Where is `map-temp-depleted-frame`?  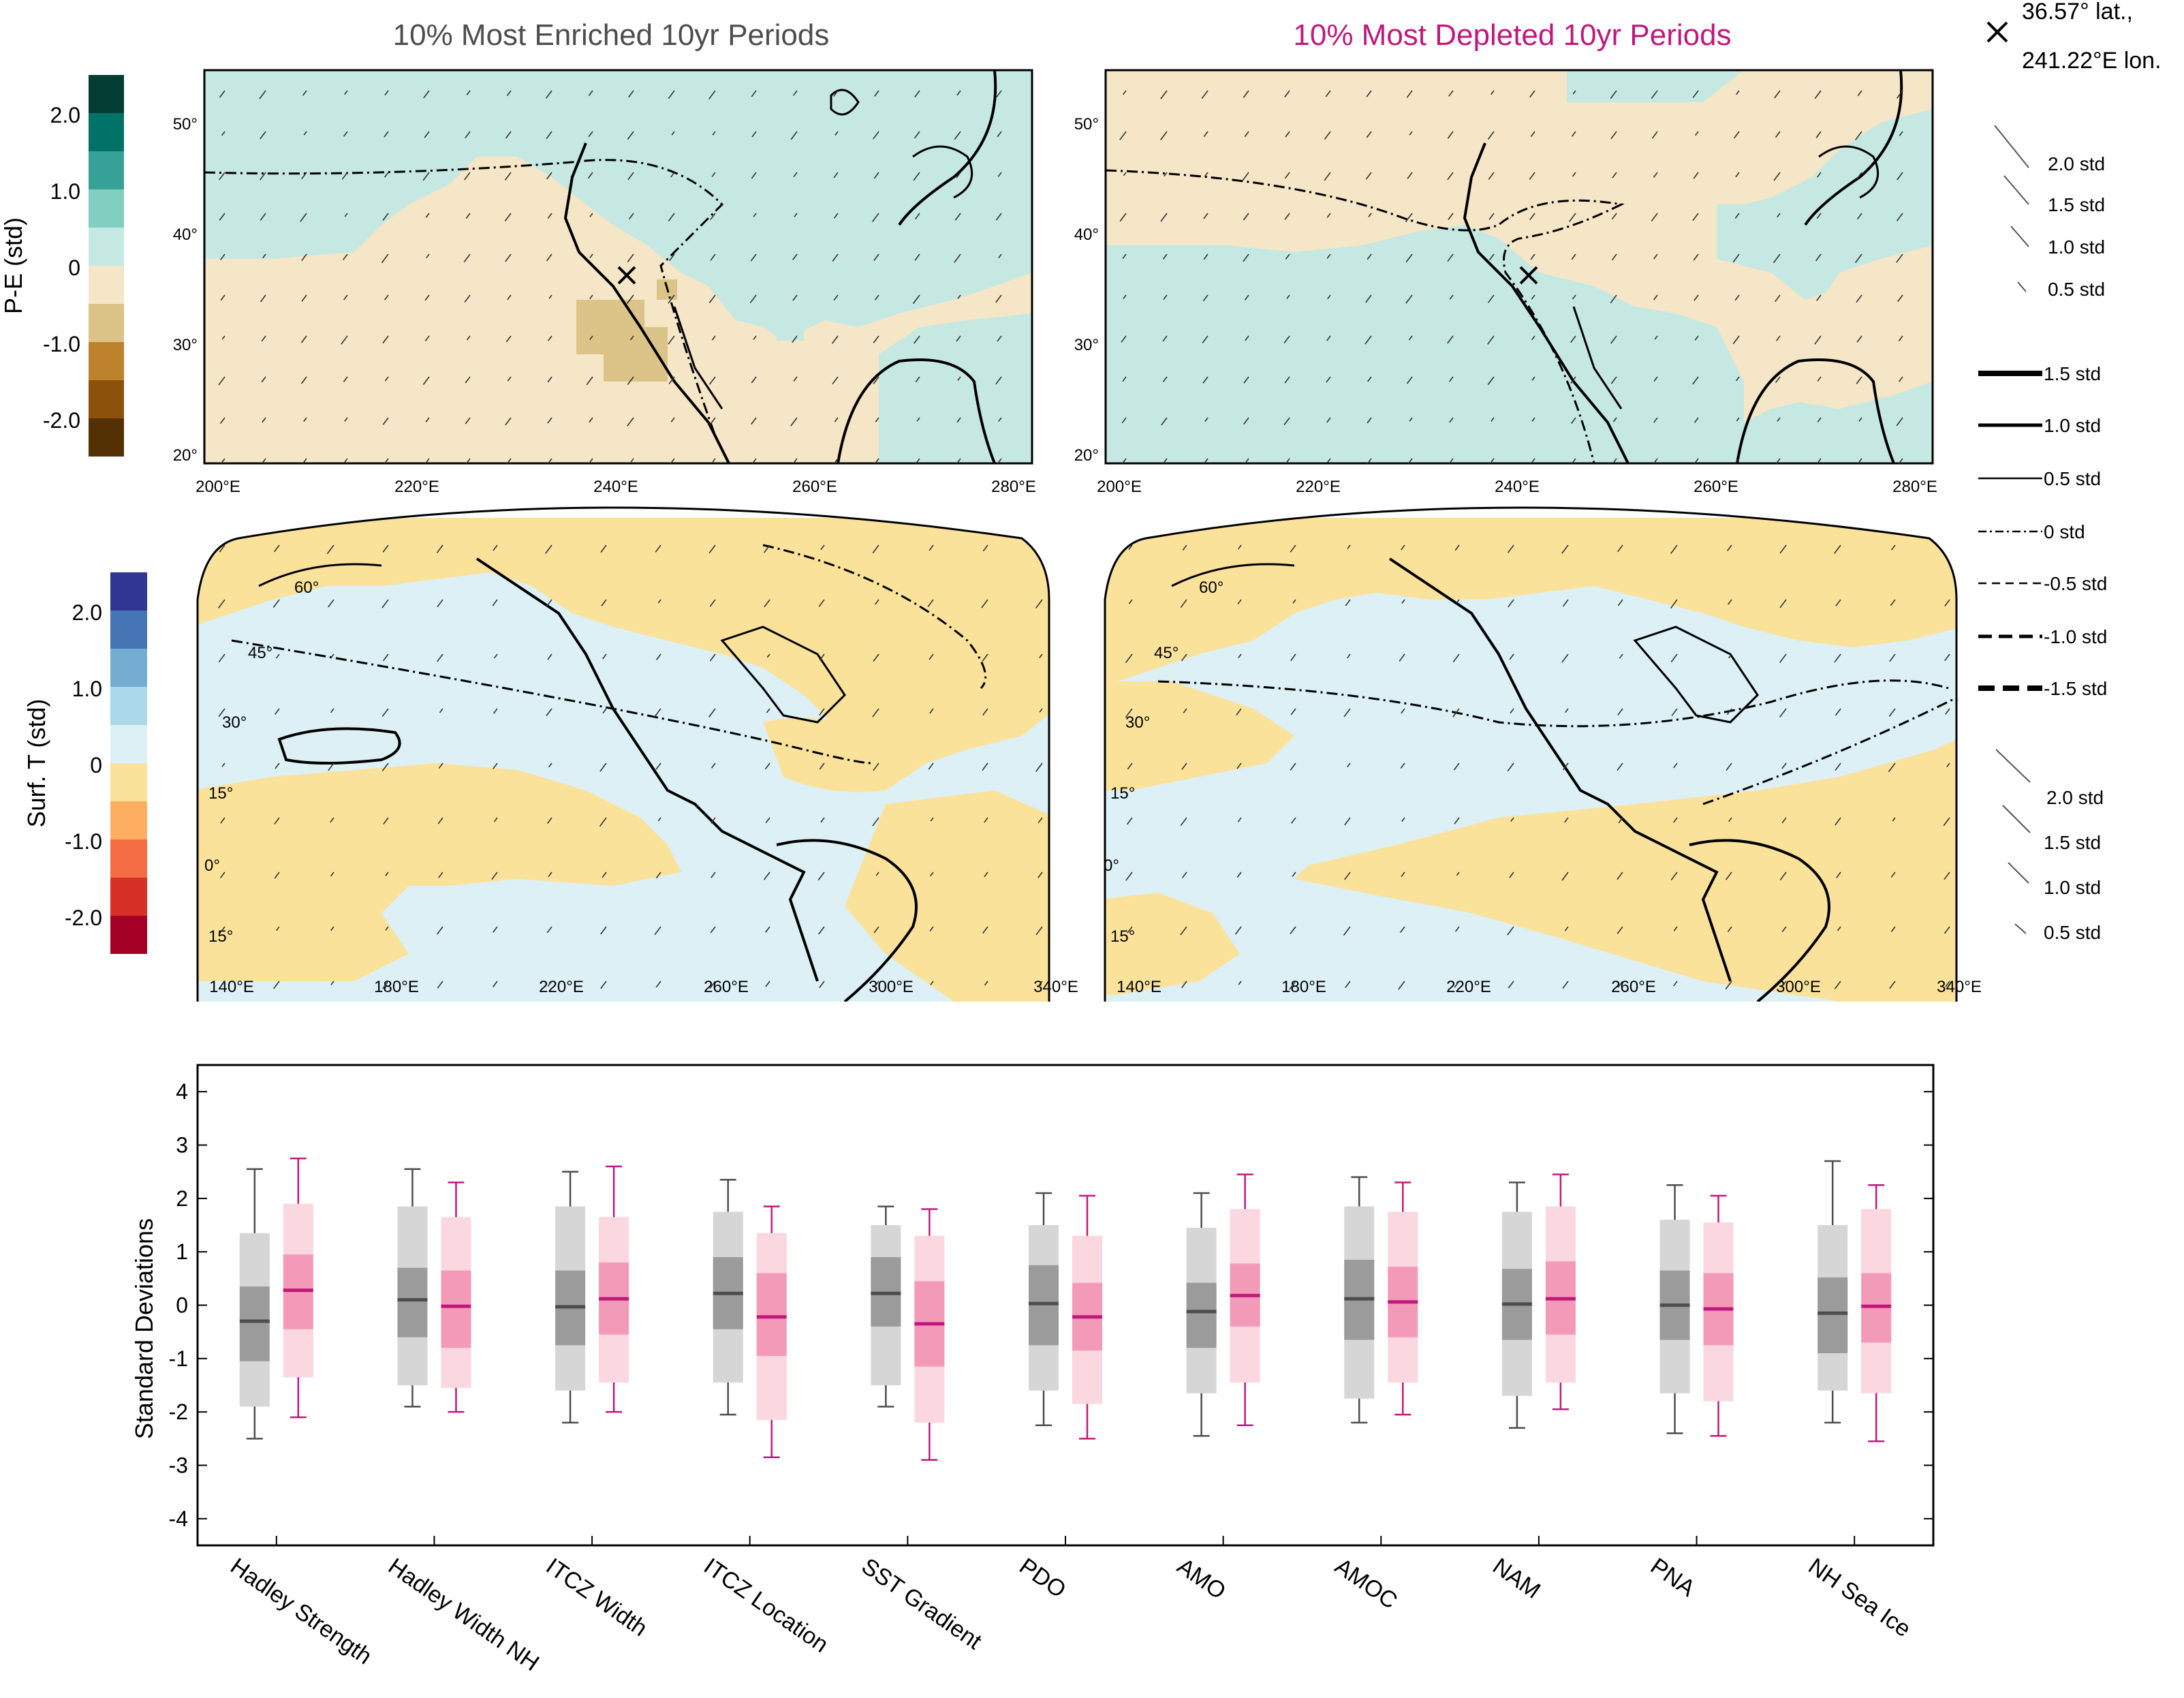
map-temp-depleted-frame is located at coordinates (1531, 754).